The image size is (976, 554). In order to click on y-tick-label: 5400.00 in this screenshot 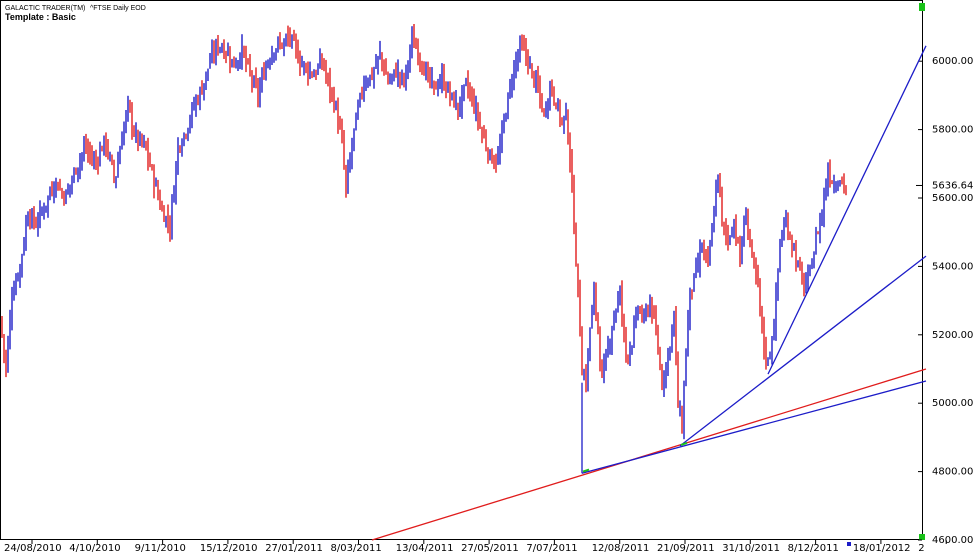, I will do `click(952, 266)`.